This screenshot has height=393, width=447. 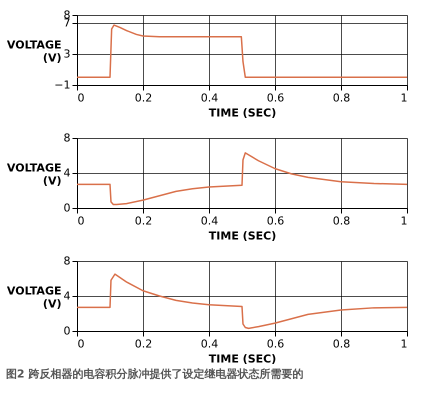 What do you see at coordinates (67, 53) in the screenshot?
I see `y-tick-label: 3` at bounding box center [67, 53].